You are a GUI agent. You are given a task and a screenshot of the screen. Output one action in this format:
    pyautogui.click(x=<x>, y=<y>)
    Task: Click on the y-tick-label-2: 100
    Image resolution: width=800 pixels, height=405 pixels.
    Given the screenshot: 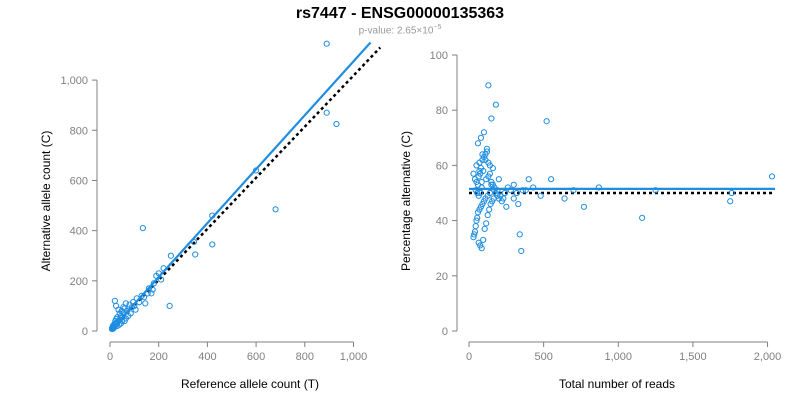 What is the action you would take?
    pyautogui.click(x=439, y=56)
    